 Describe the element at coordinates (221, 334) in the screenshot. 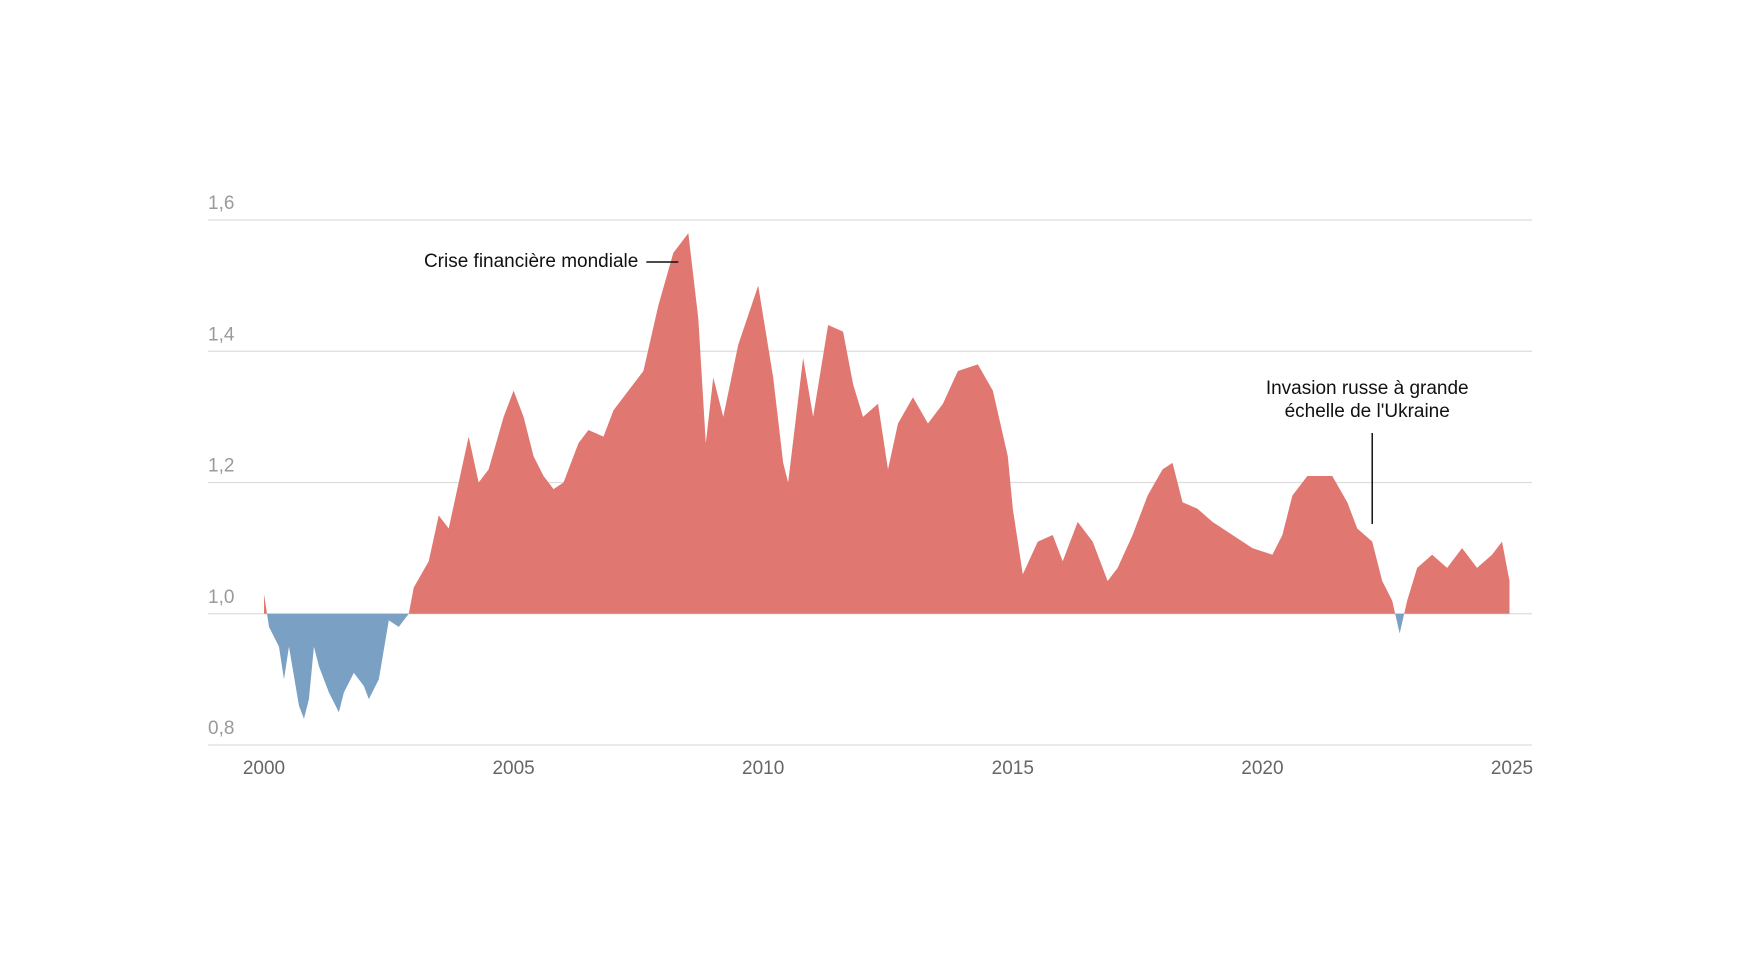

I see `y-tick-label: 1,4` at that location.